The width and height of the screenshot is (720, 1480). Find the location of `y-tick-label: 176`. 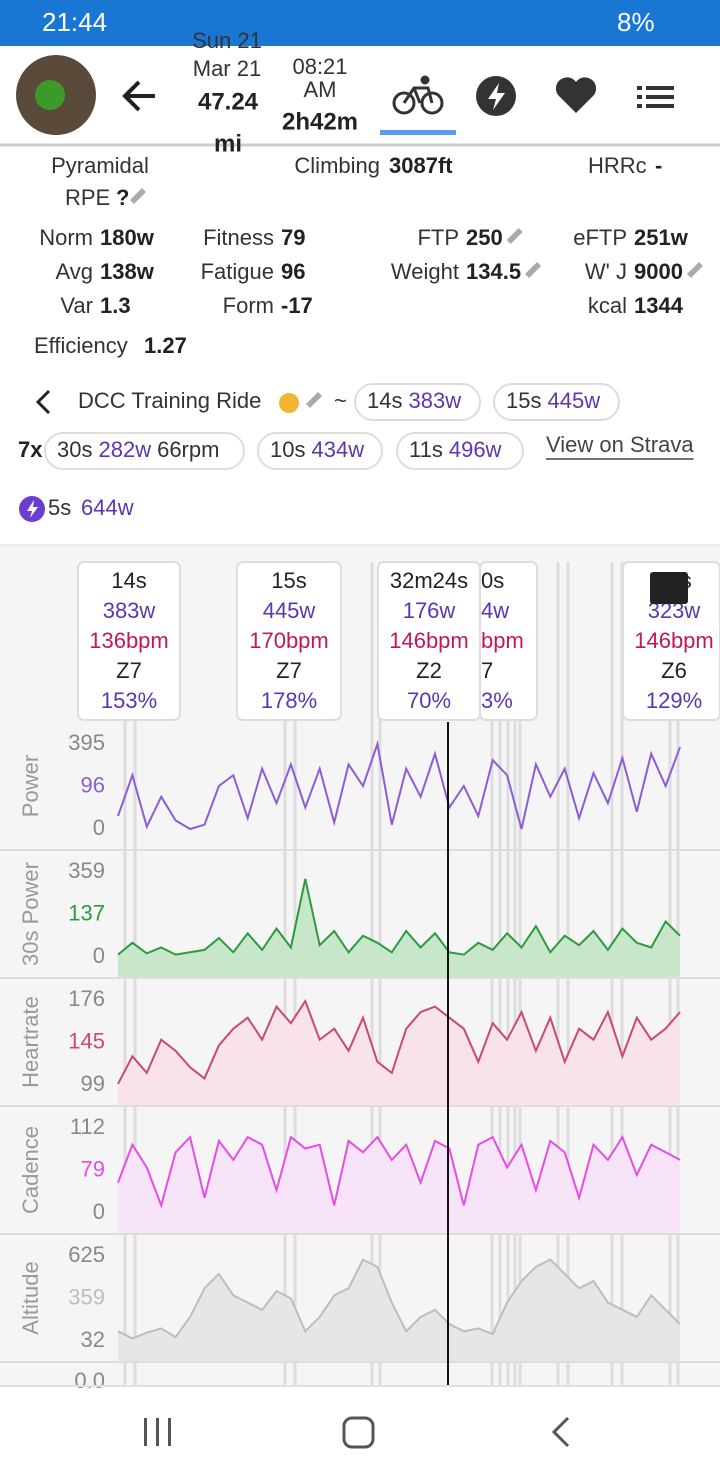

y-tick-label: 176 is located at coordinates (86, 998).